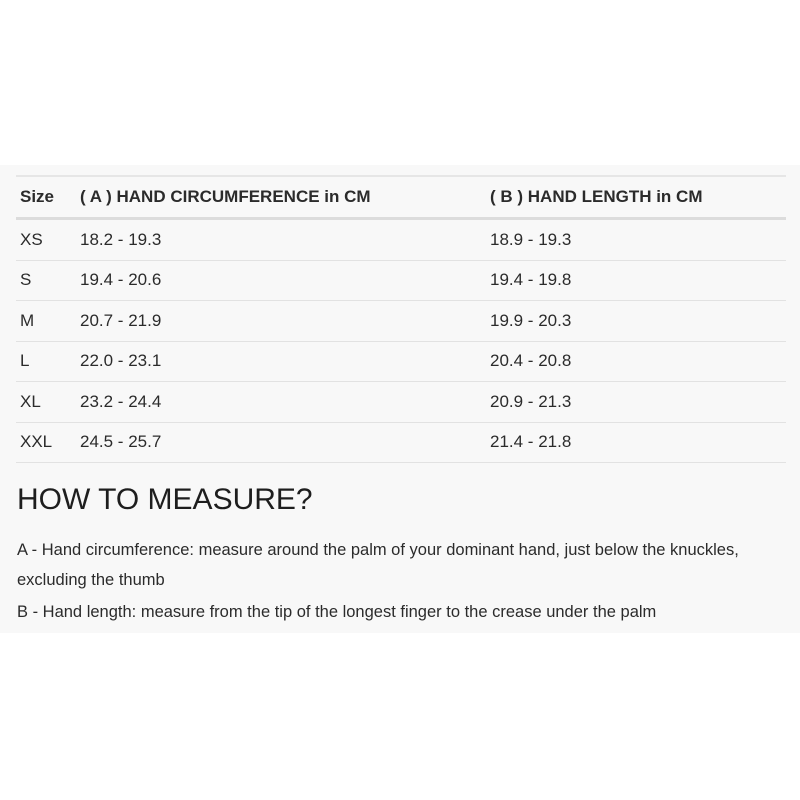 The width and height of the screenshot is (800, 800). I want to click on how-to-measure-title: HOW TO MEASURE?, so click(165, 499).